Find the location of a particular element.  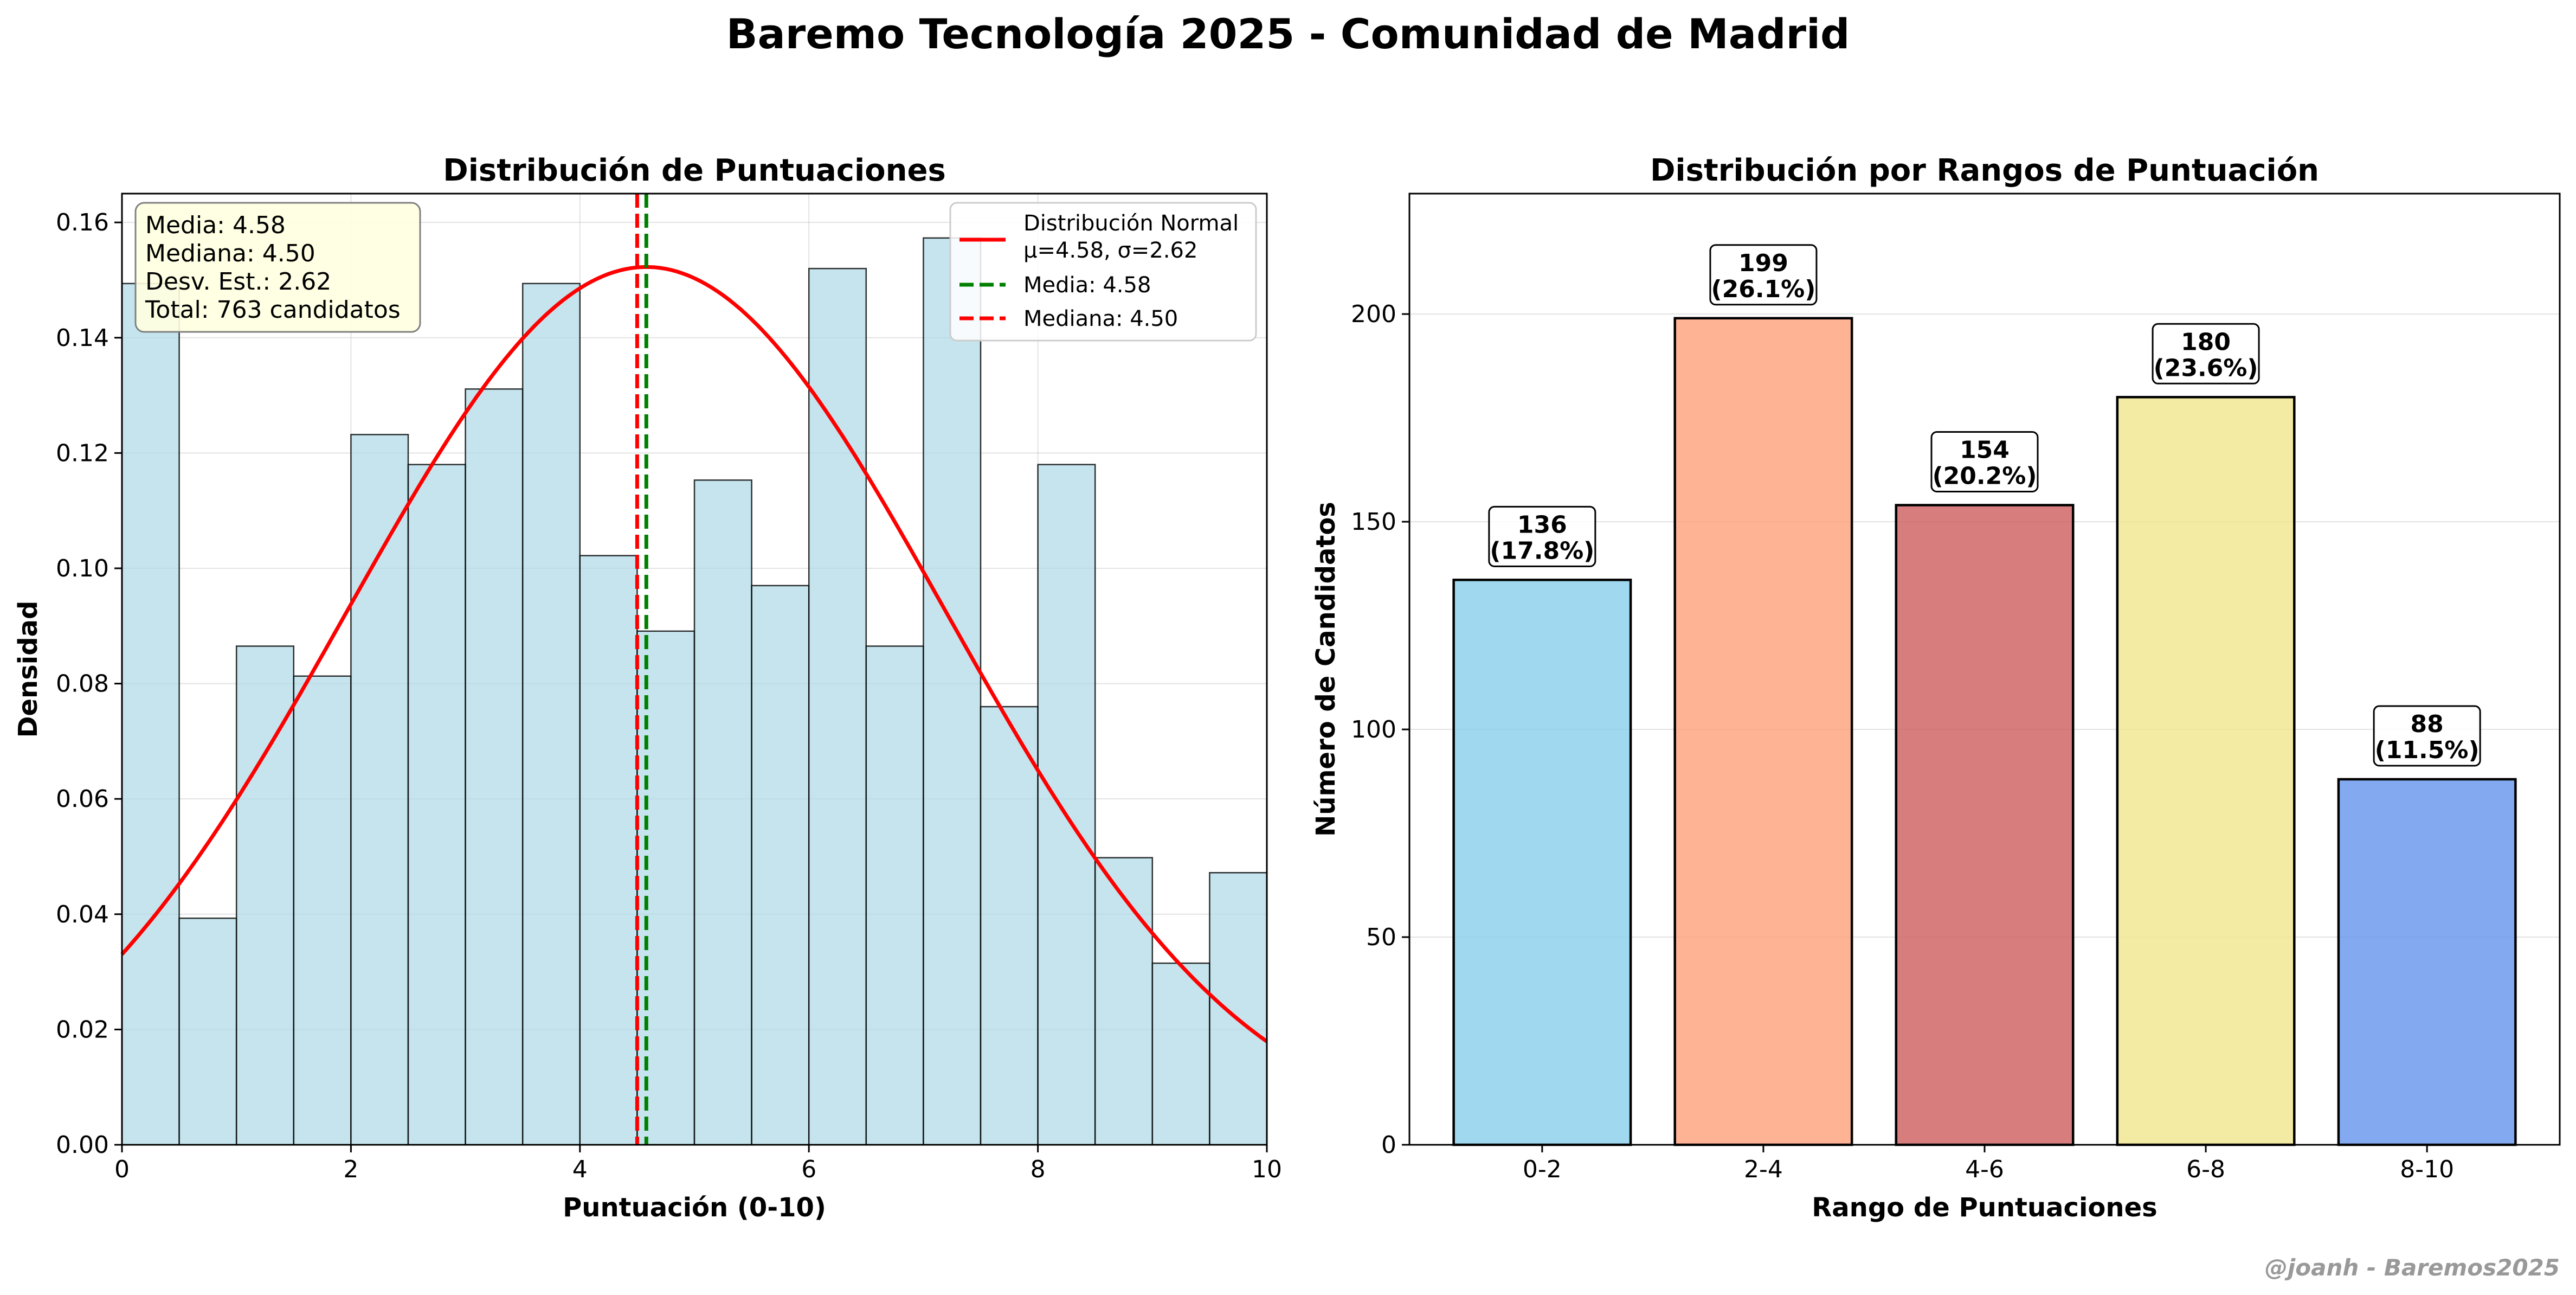

y-tick-label: 0.02 is located at coordinates (82, 1029).